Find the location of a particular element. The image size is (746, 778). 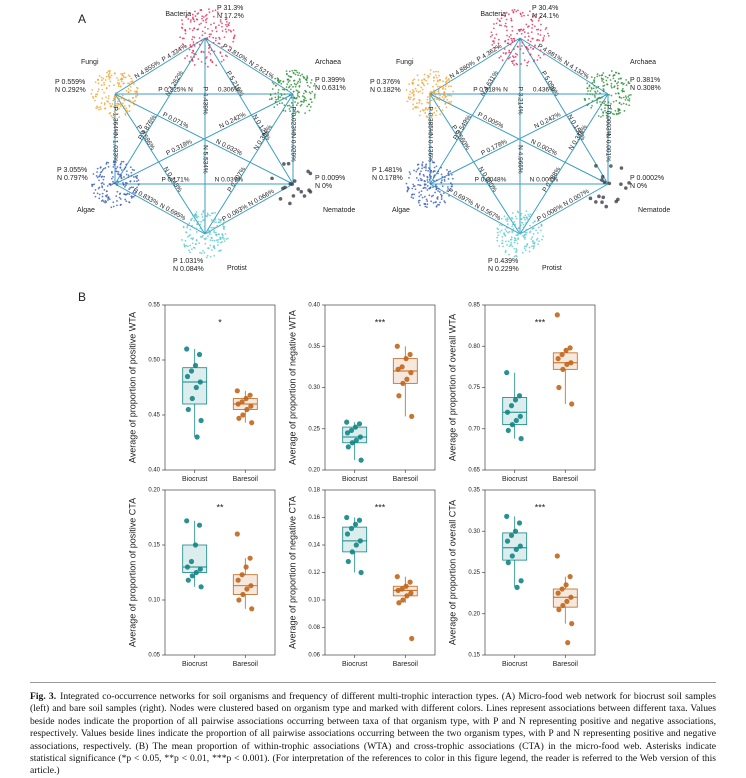

node is located at coordinates (207, 38).